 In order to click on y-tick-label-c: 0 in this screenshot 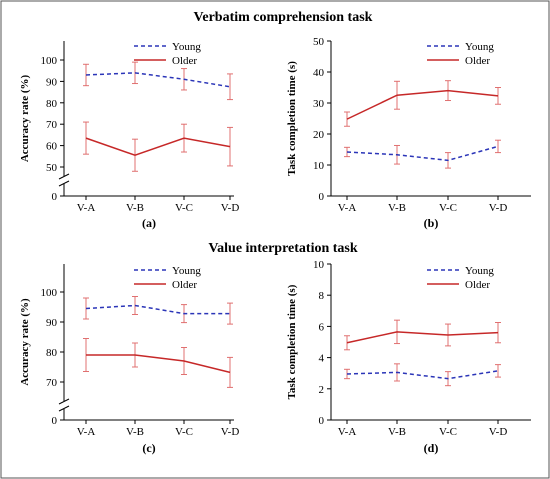, I will do `click(55, 421)`.